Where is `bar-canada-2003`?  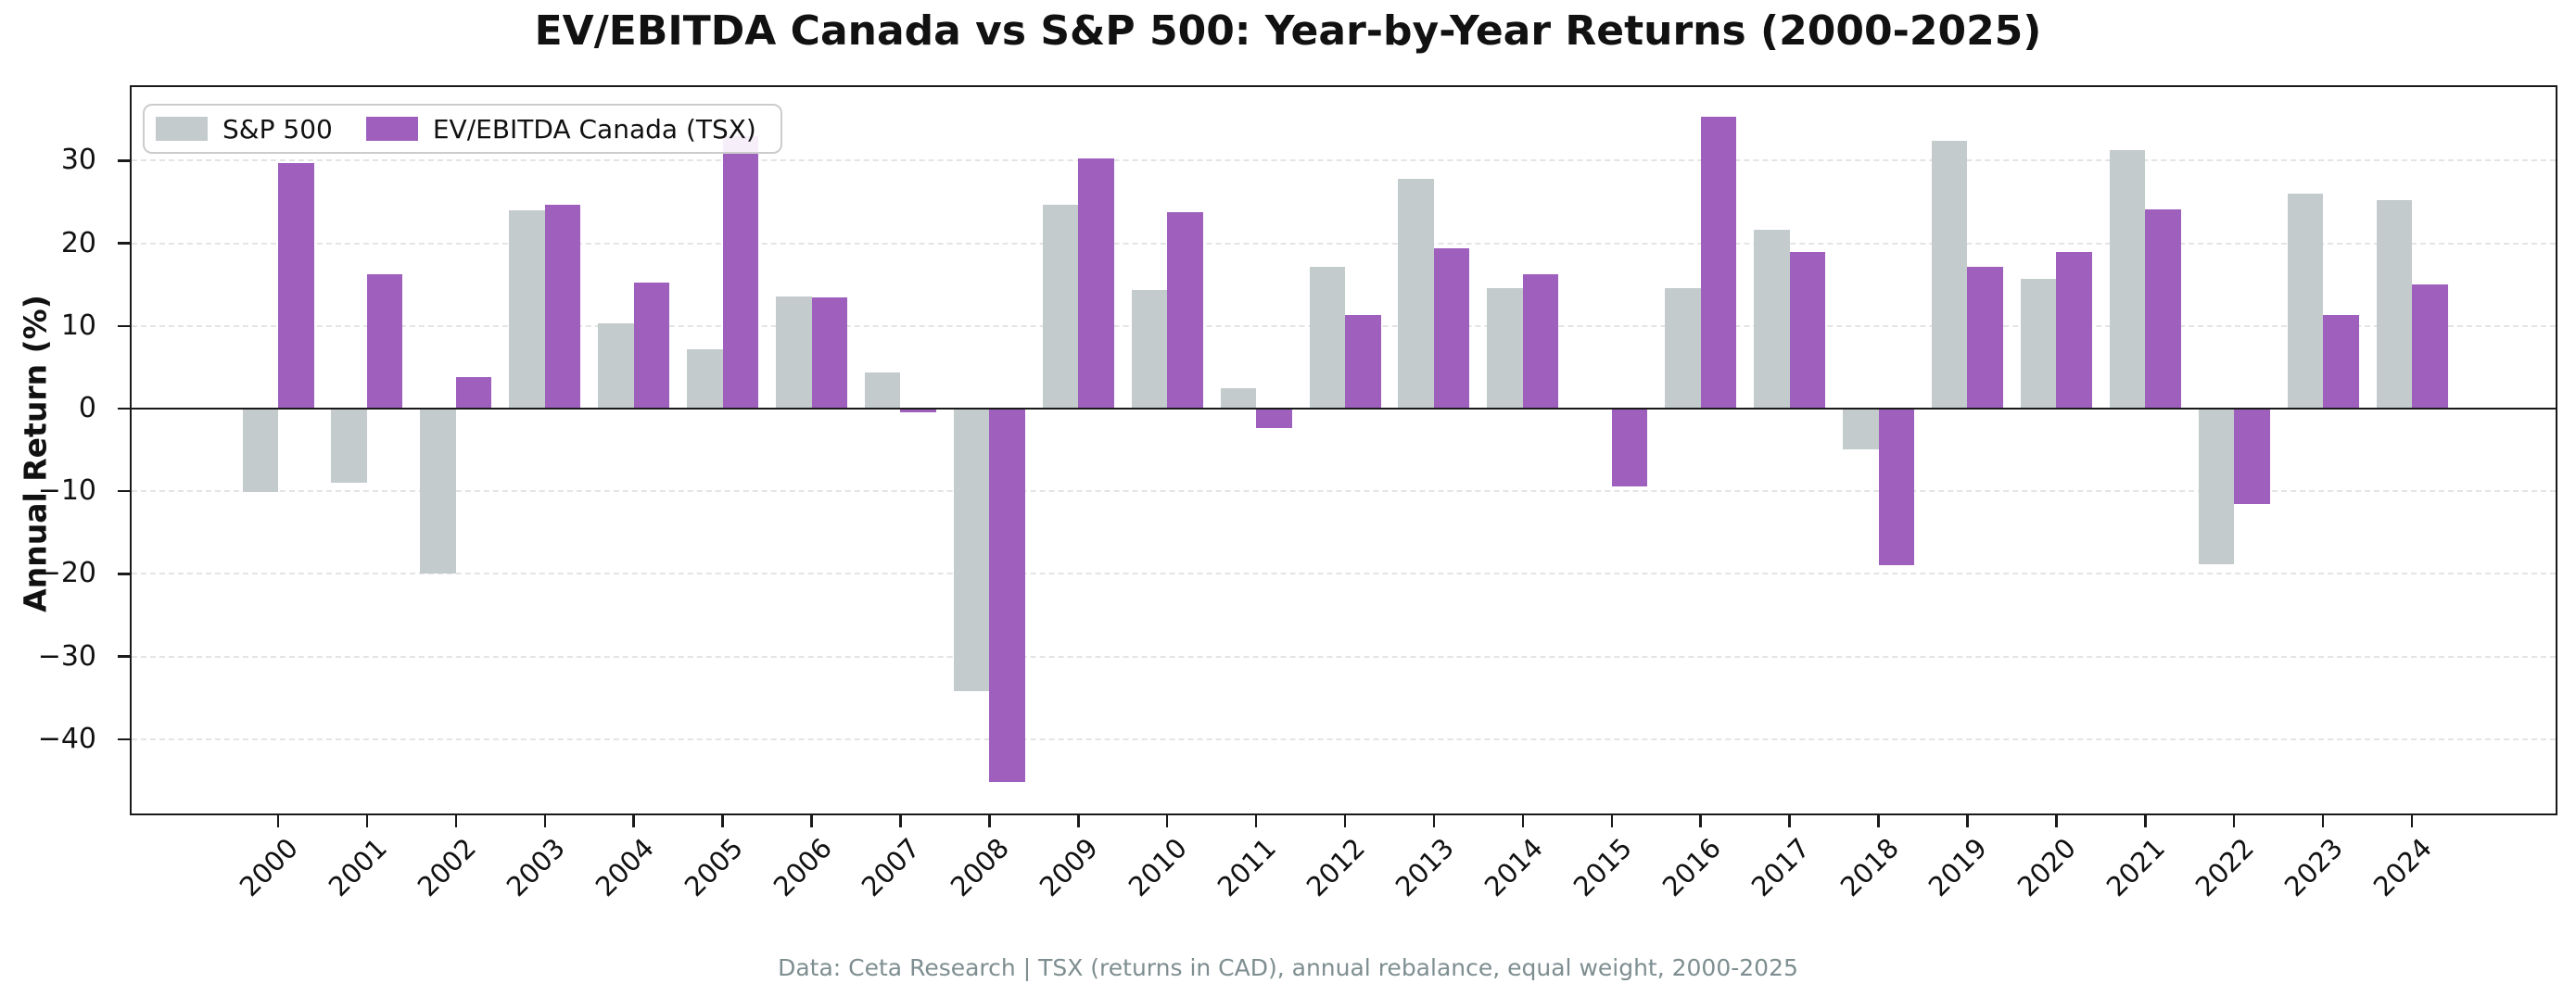
bar-canada-2003 is located at coordinates (562, 306).